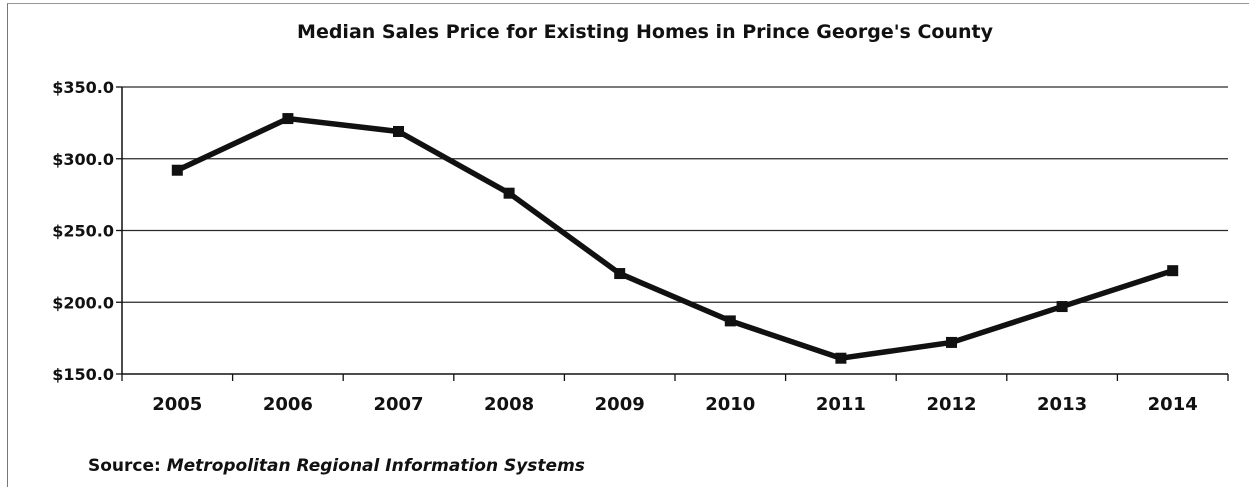  What do you see at coordinates (509, 404) in the screenshot?
I see `x-tick-label: 2008` at bounding box center [509, 404].